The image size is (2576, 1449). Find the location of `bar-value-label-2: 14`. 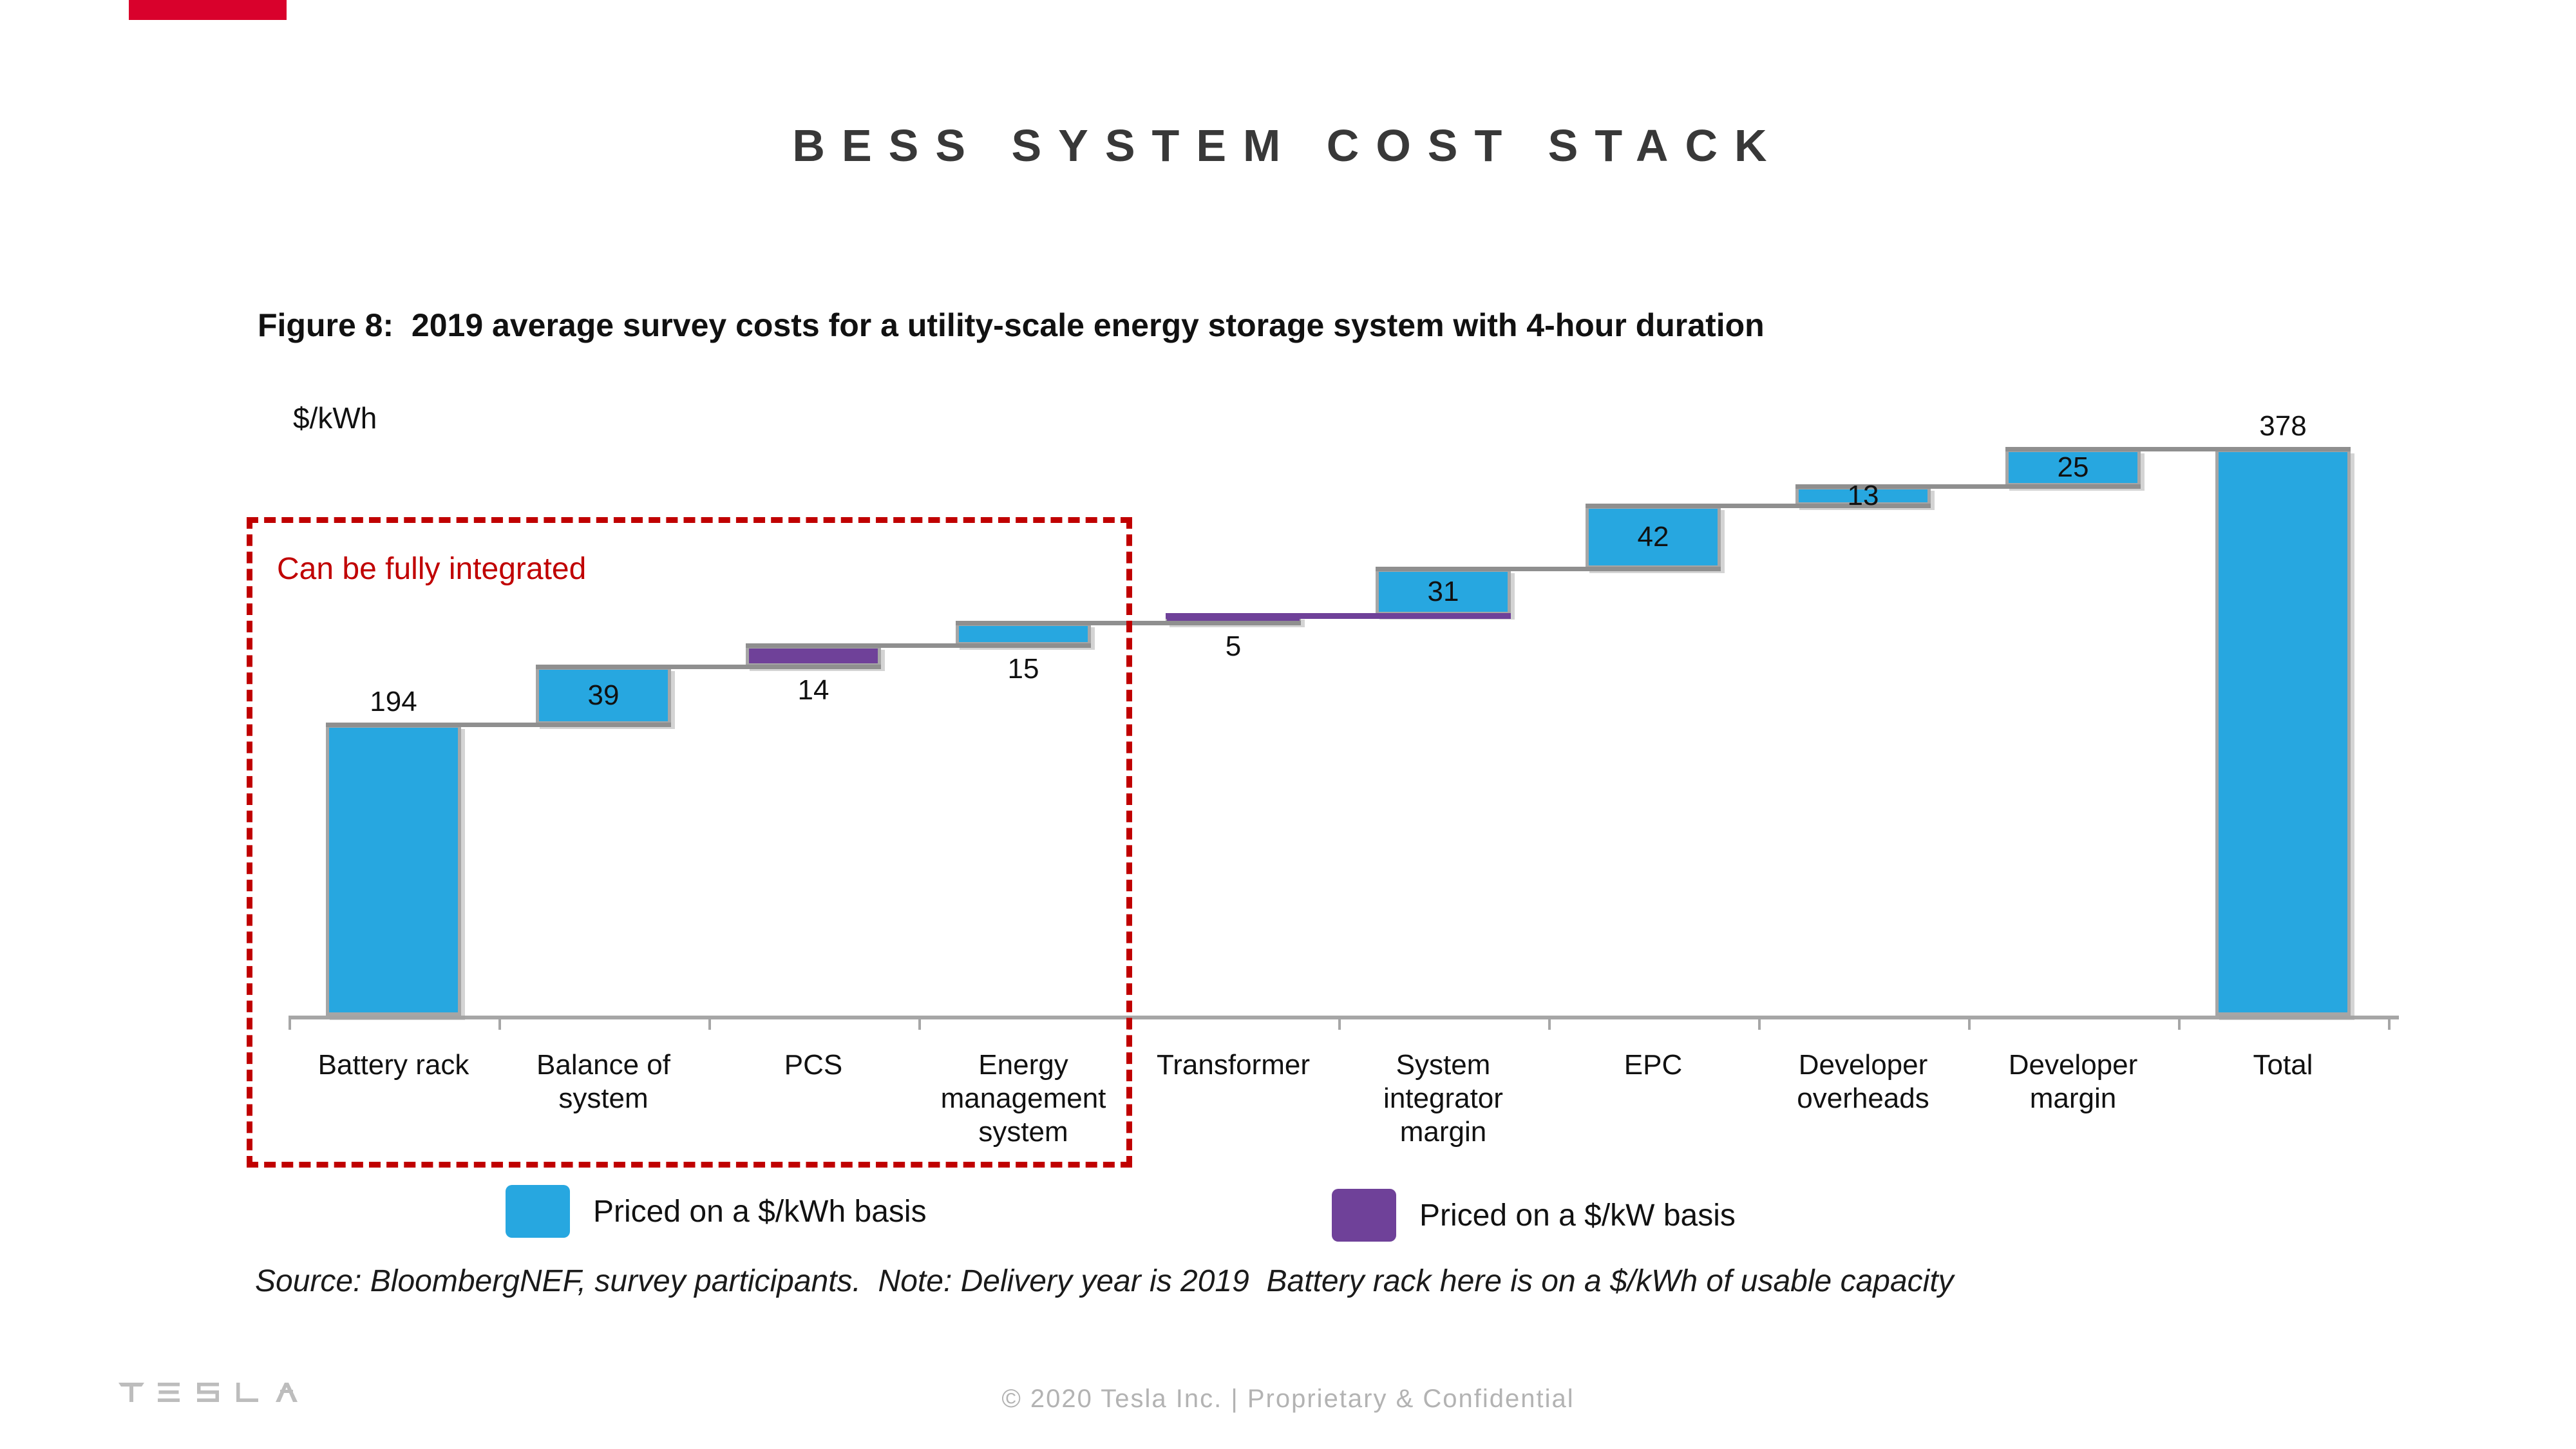

bar-value-label-2: 14 is located at coordinates (813, 690).